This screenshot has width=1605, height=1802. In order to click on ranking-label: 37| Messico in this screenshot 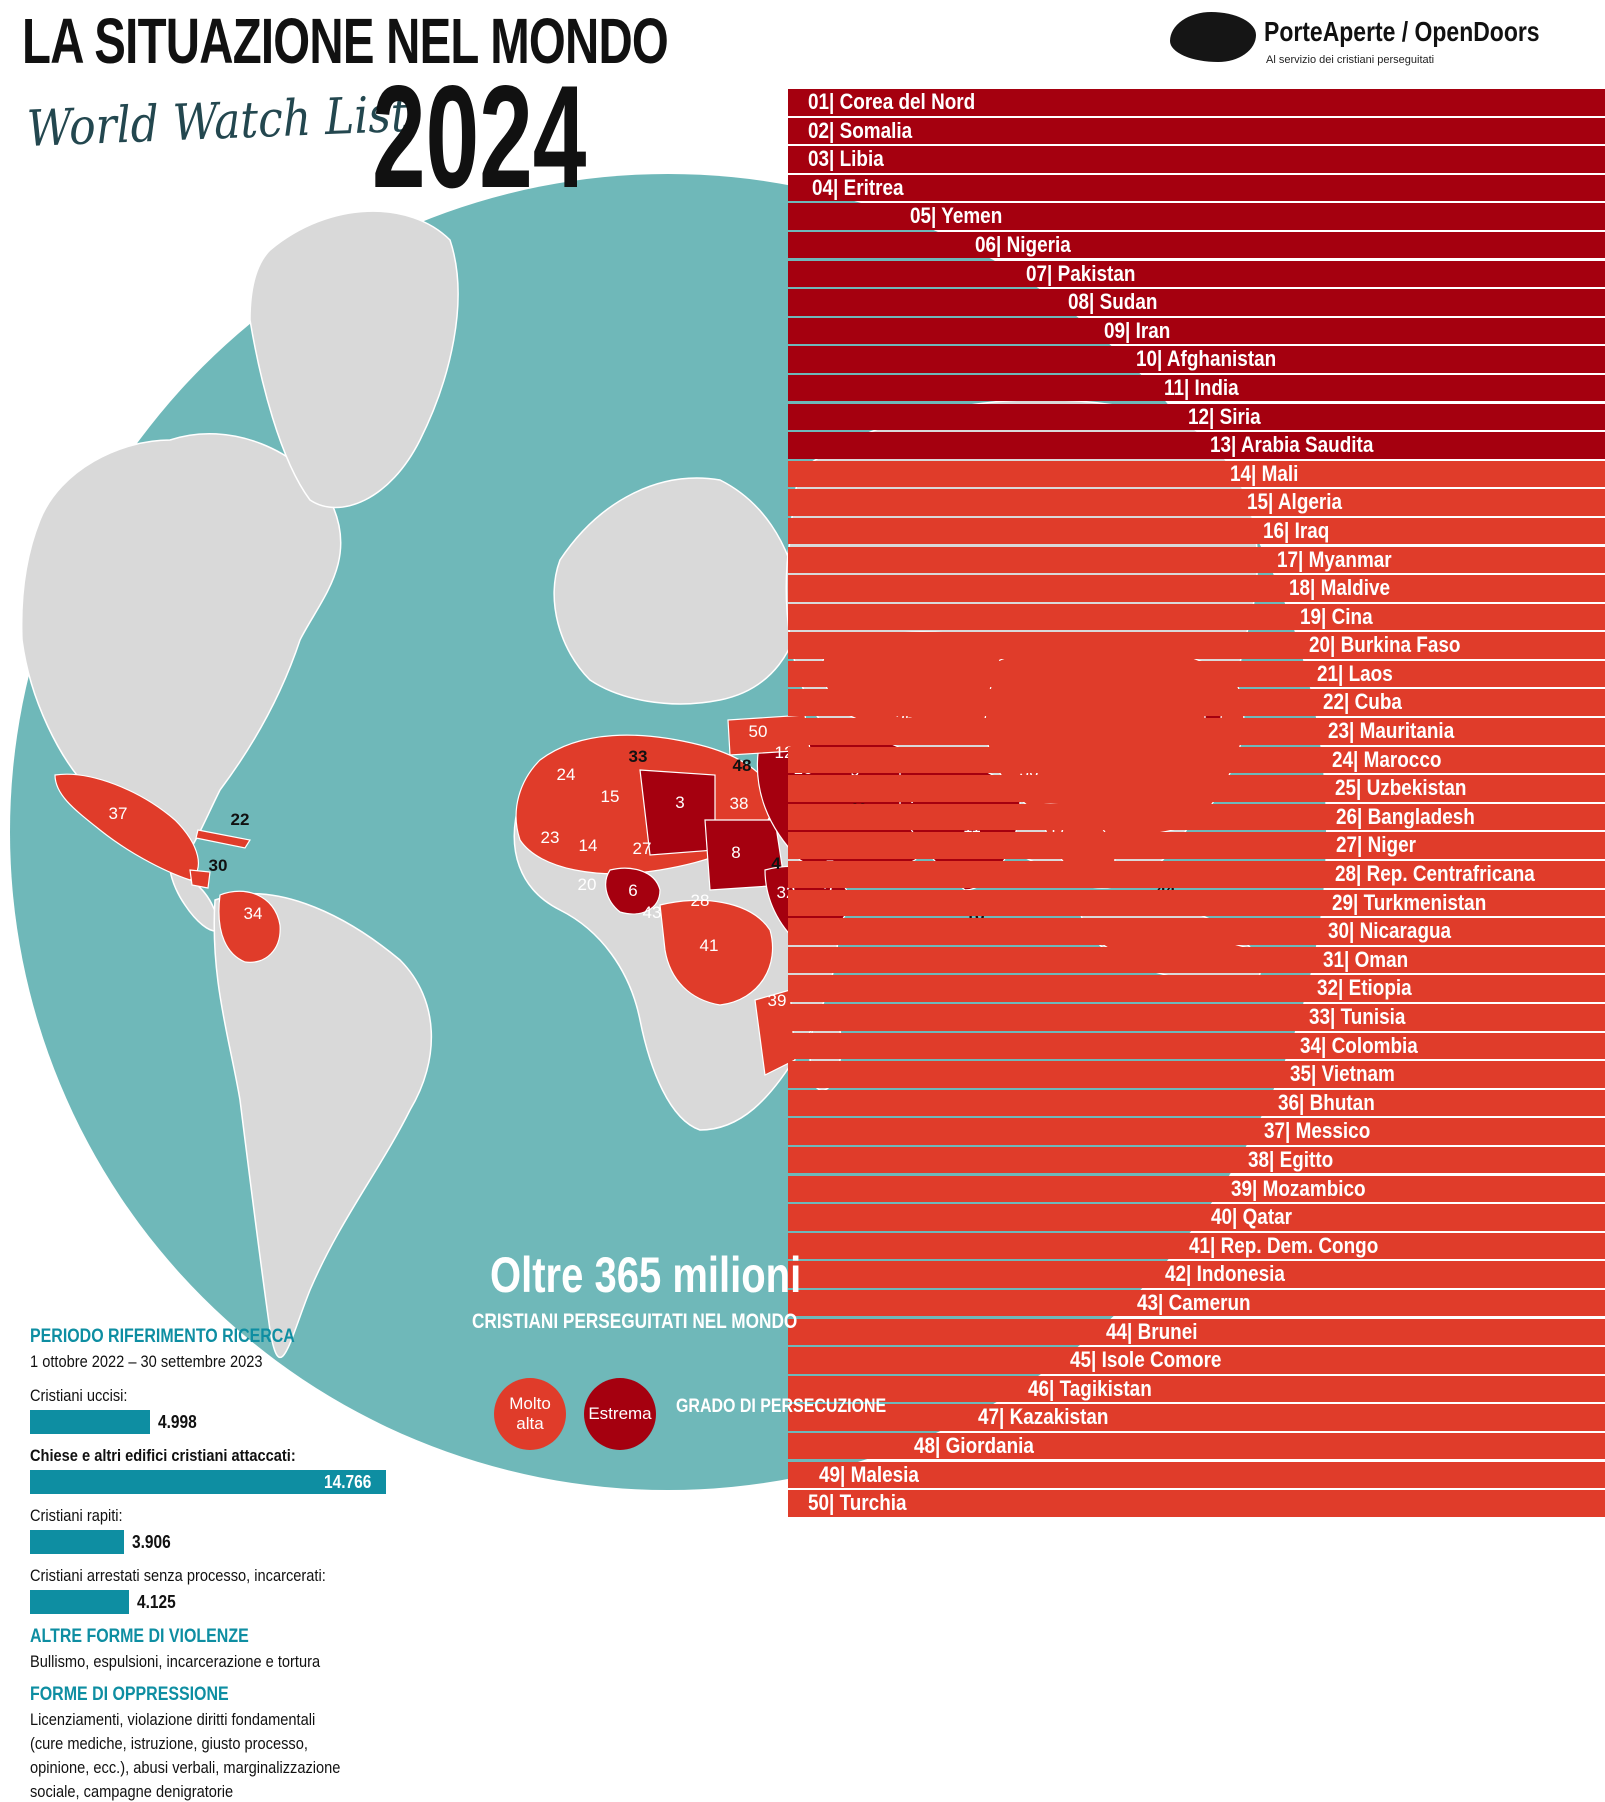, I will do `click(1317, 1131)`.